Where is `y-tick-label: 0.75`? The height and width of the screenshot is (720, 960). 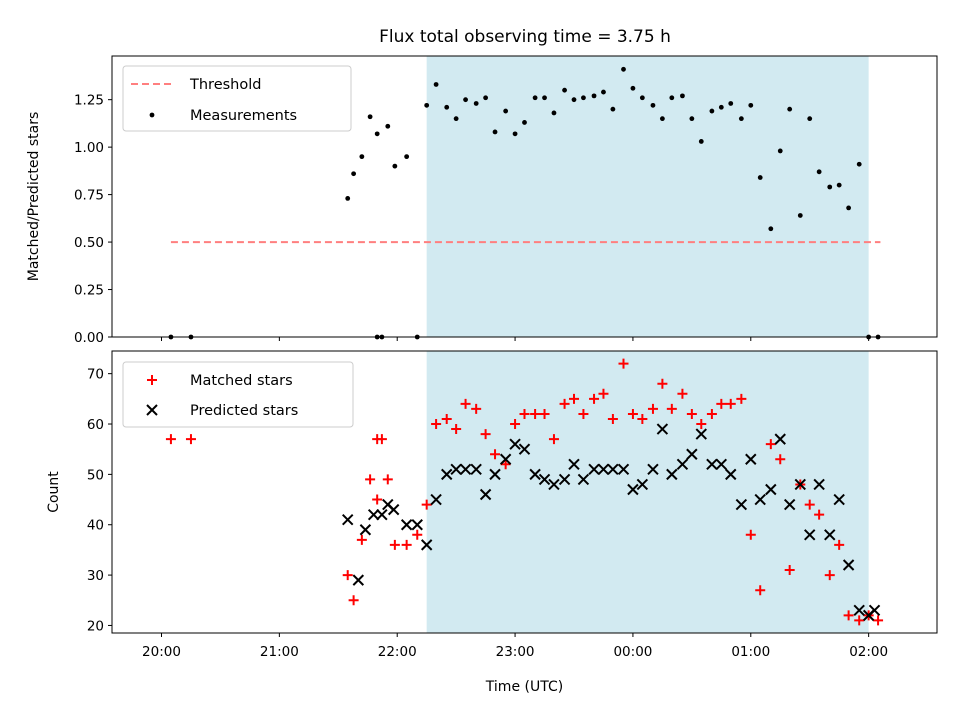 y-tick-label: 0.75 is located at coordinates (89, 196).